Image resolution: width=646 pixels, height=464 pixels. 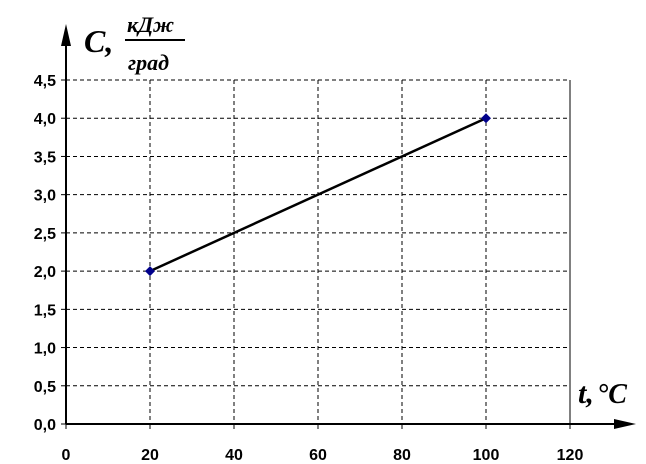 I want to click on x-axis-arrow, so click(x=625, y=424).